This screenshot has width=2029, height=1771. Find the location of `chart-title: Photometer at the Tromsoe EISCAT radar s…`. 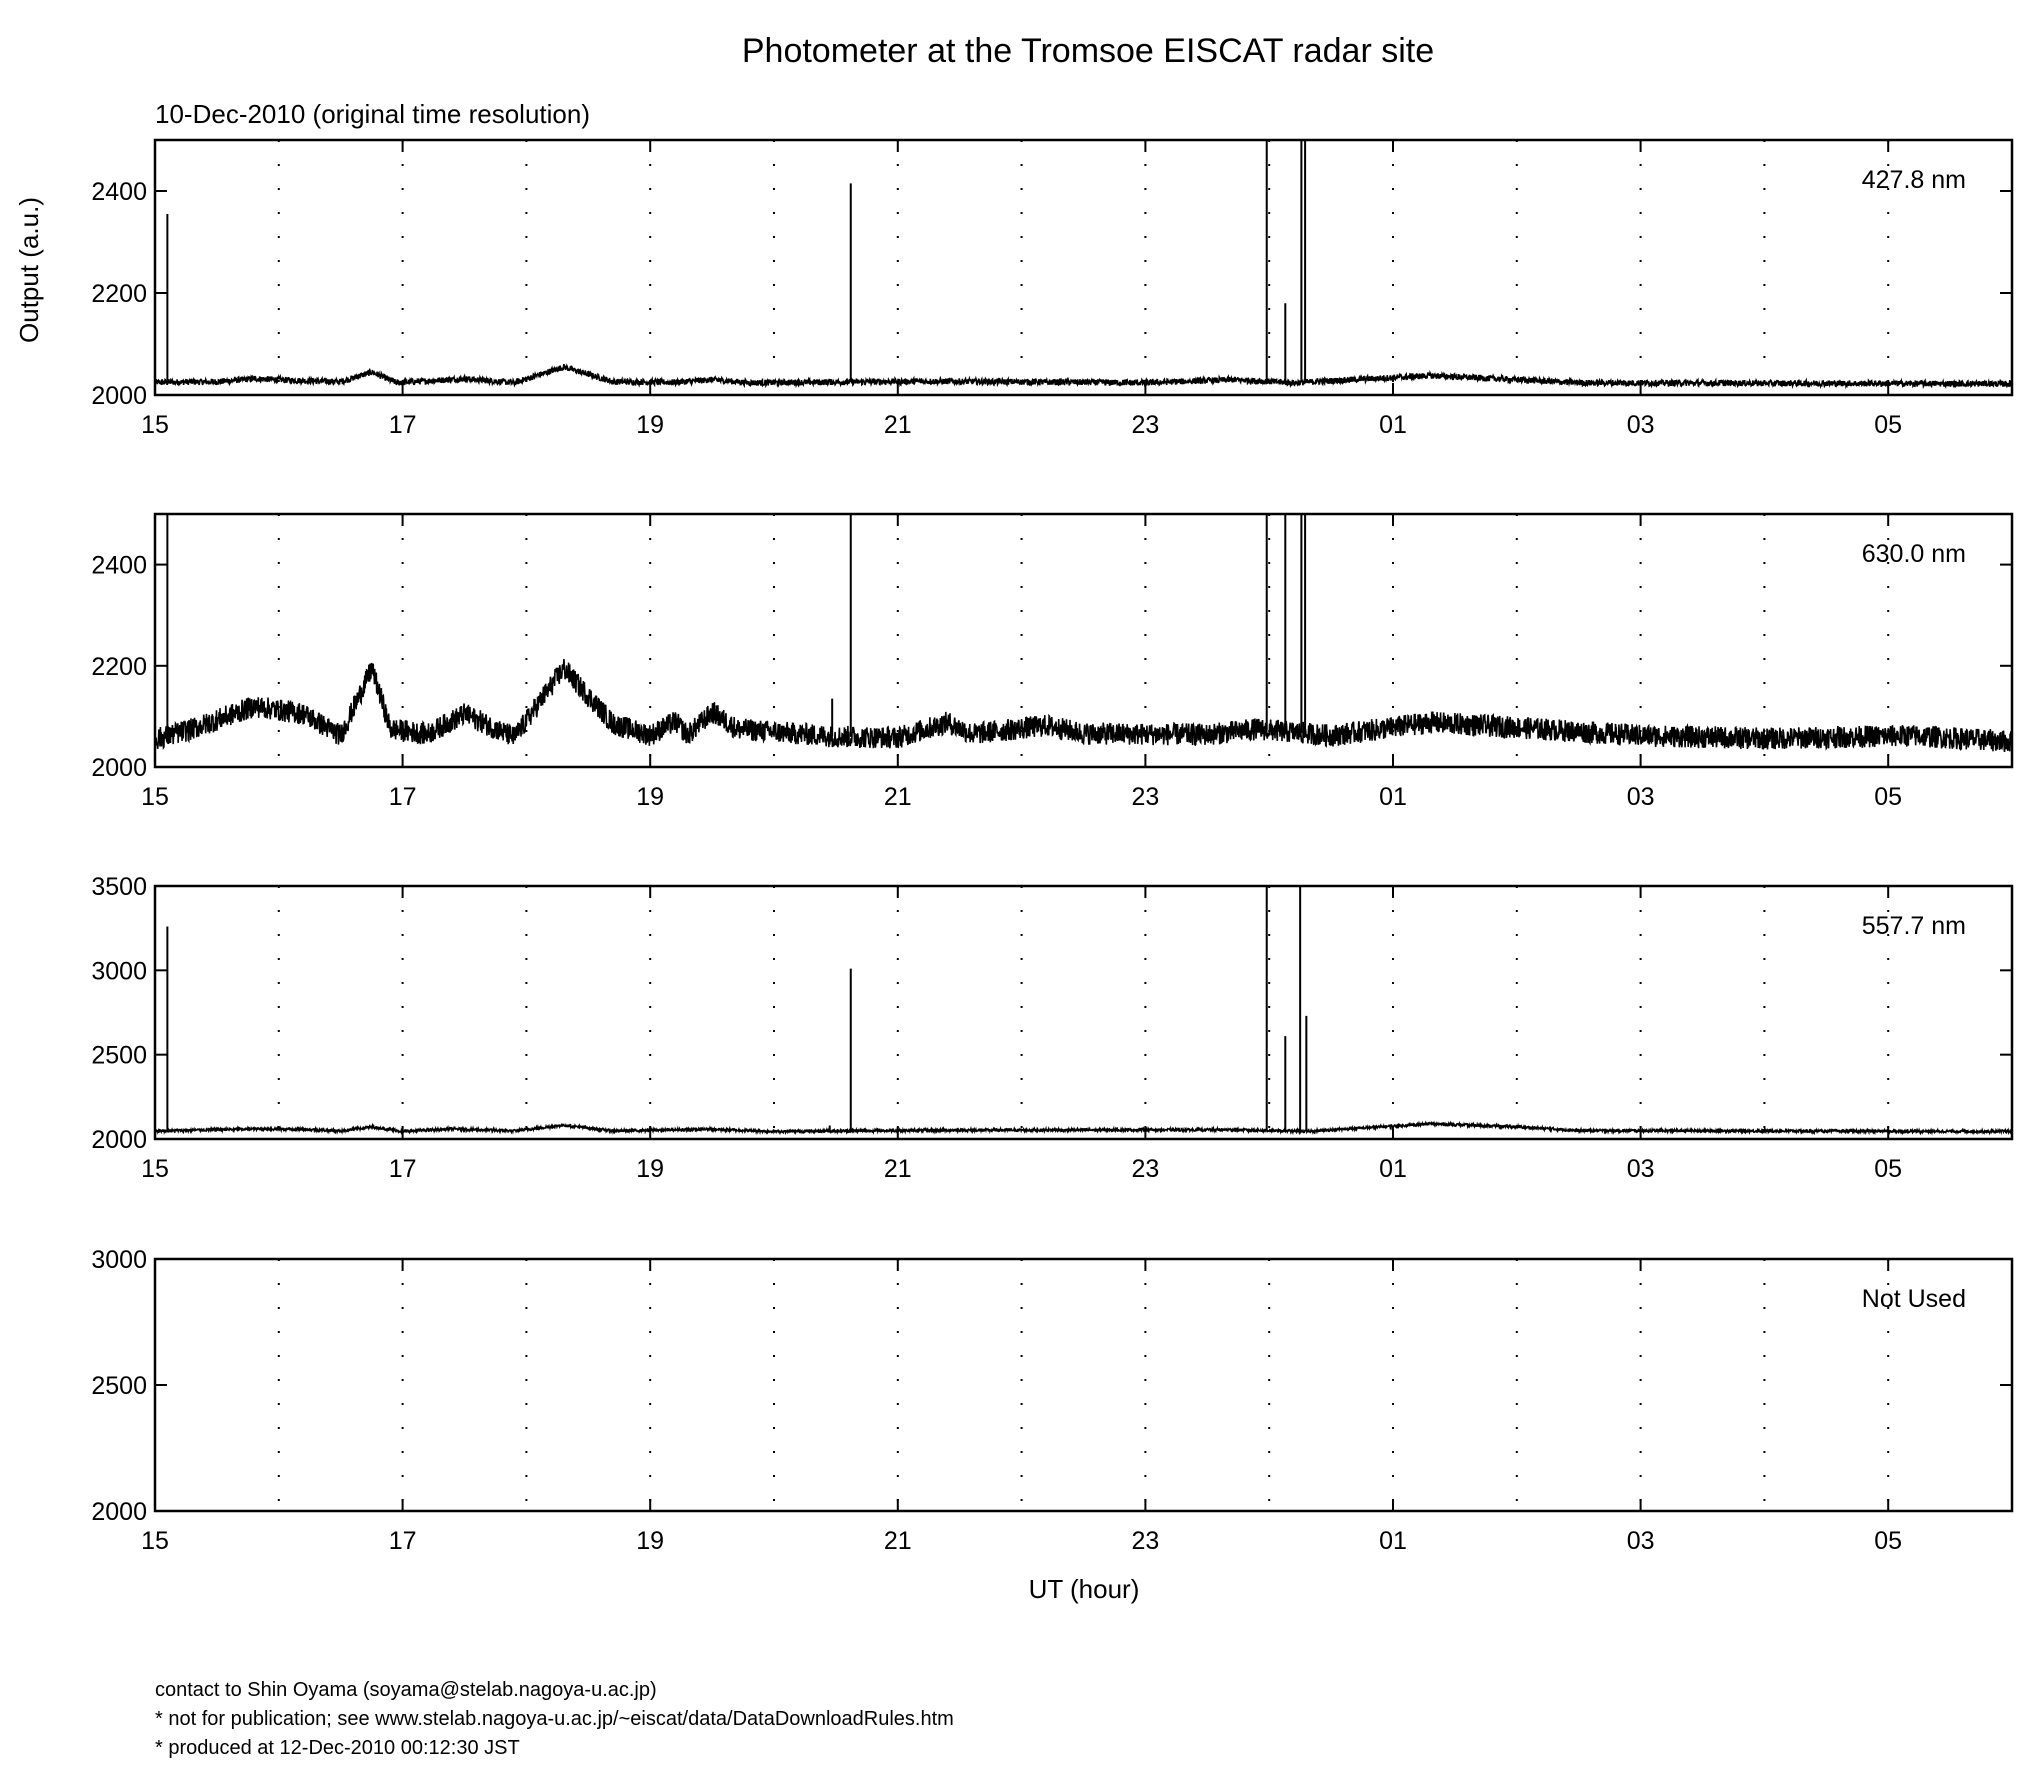

chart-title: Photometer at the Tromsoe EISCAT radar s… is located at coordinates (1088, 51).